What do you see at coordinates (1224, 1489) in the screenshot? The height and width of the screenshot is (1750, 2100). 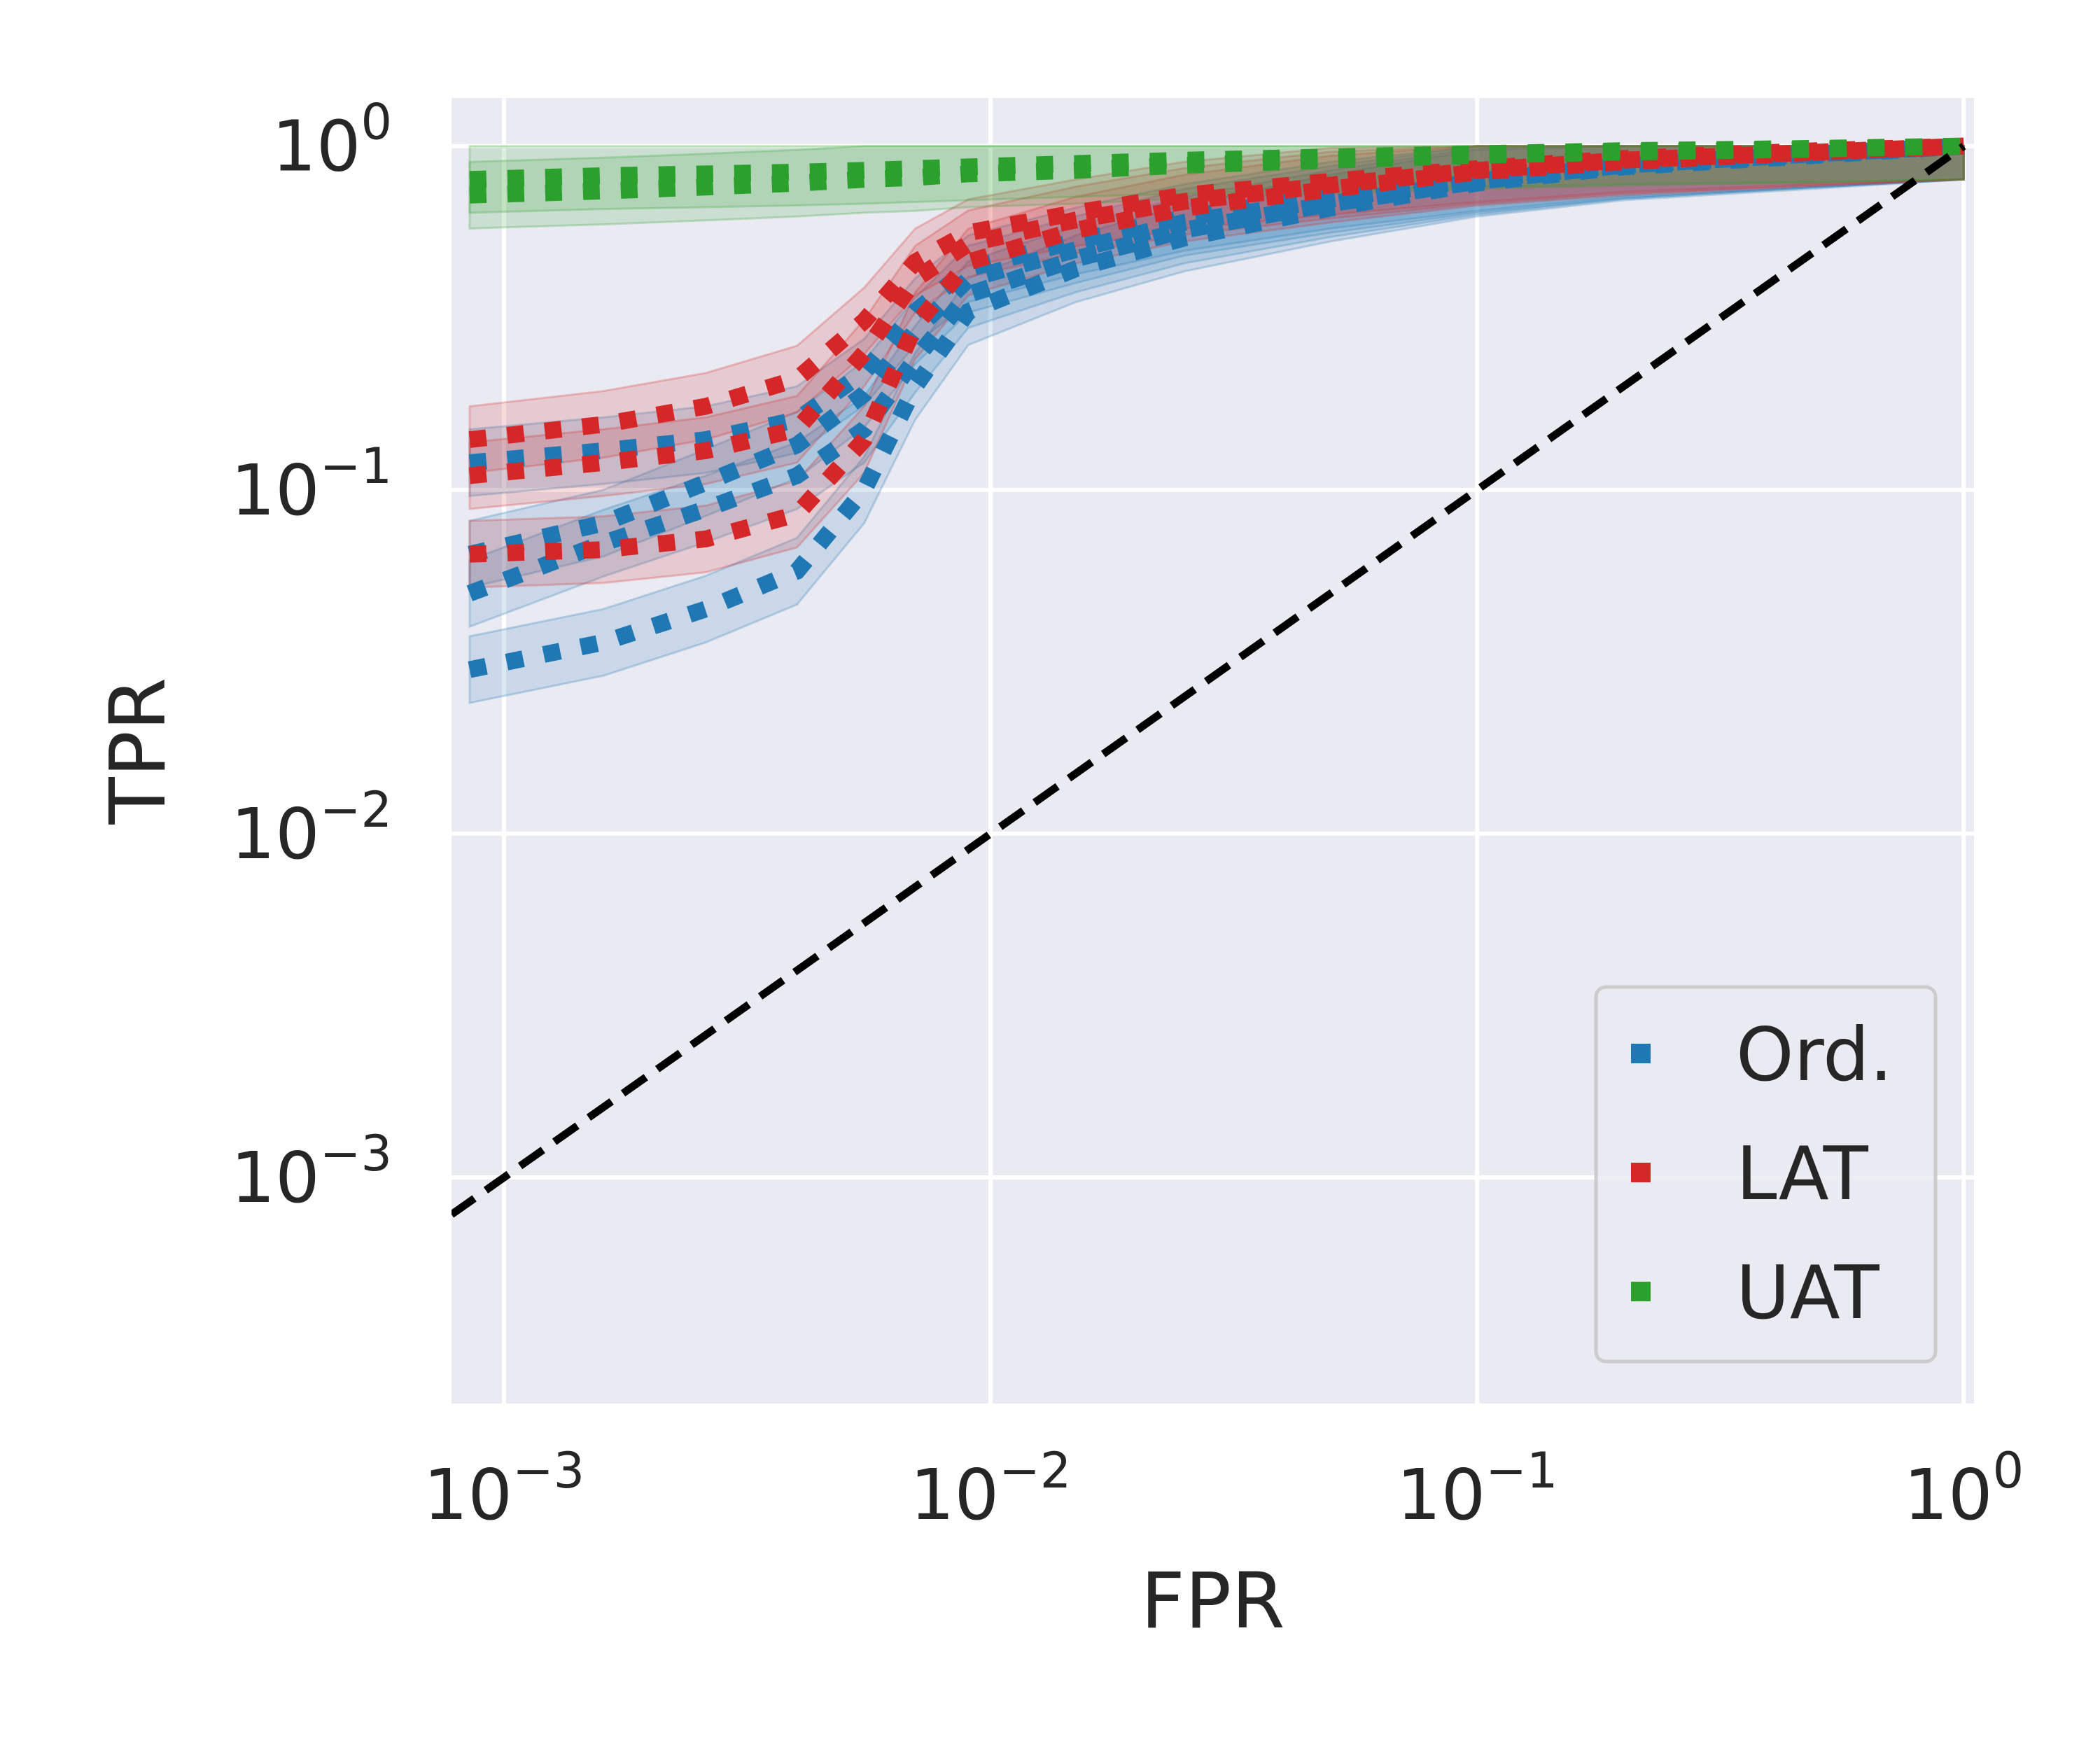 I see `x-axis-ticks: 10⁻³ 10⁻² 10⁻¹ 10⁰` at bounding box center [1224, 1489].